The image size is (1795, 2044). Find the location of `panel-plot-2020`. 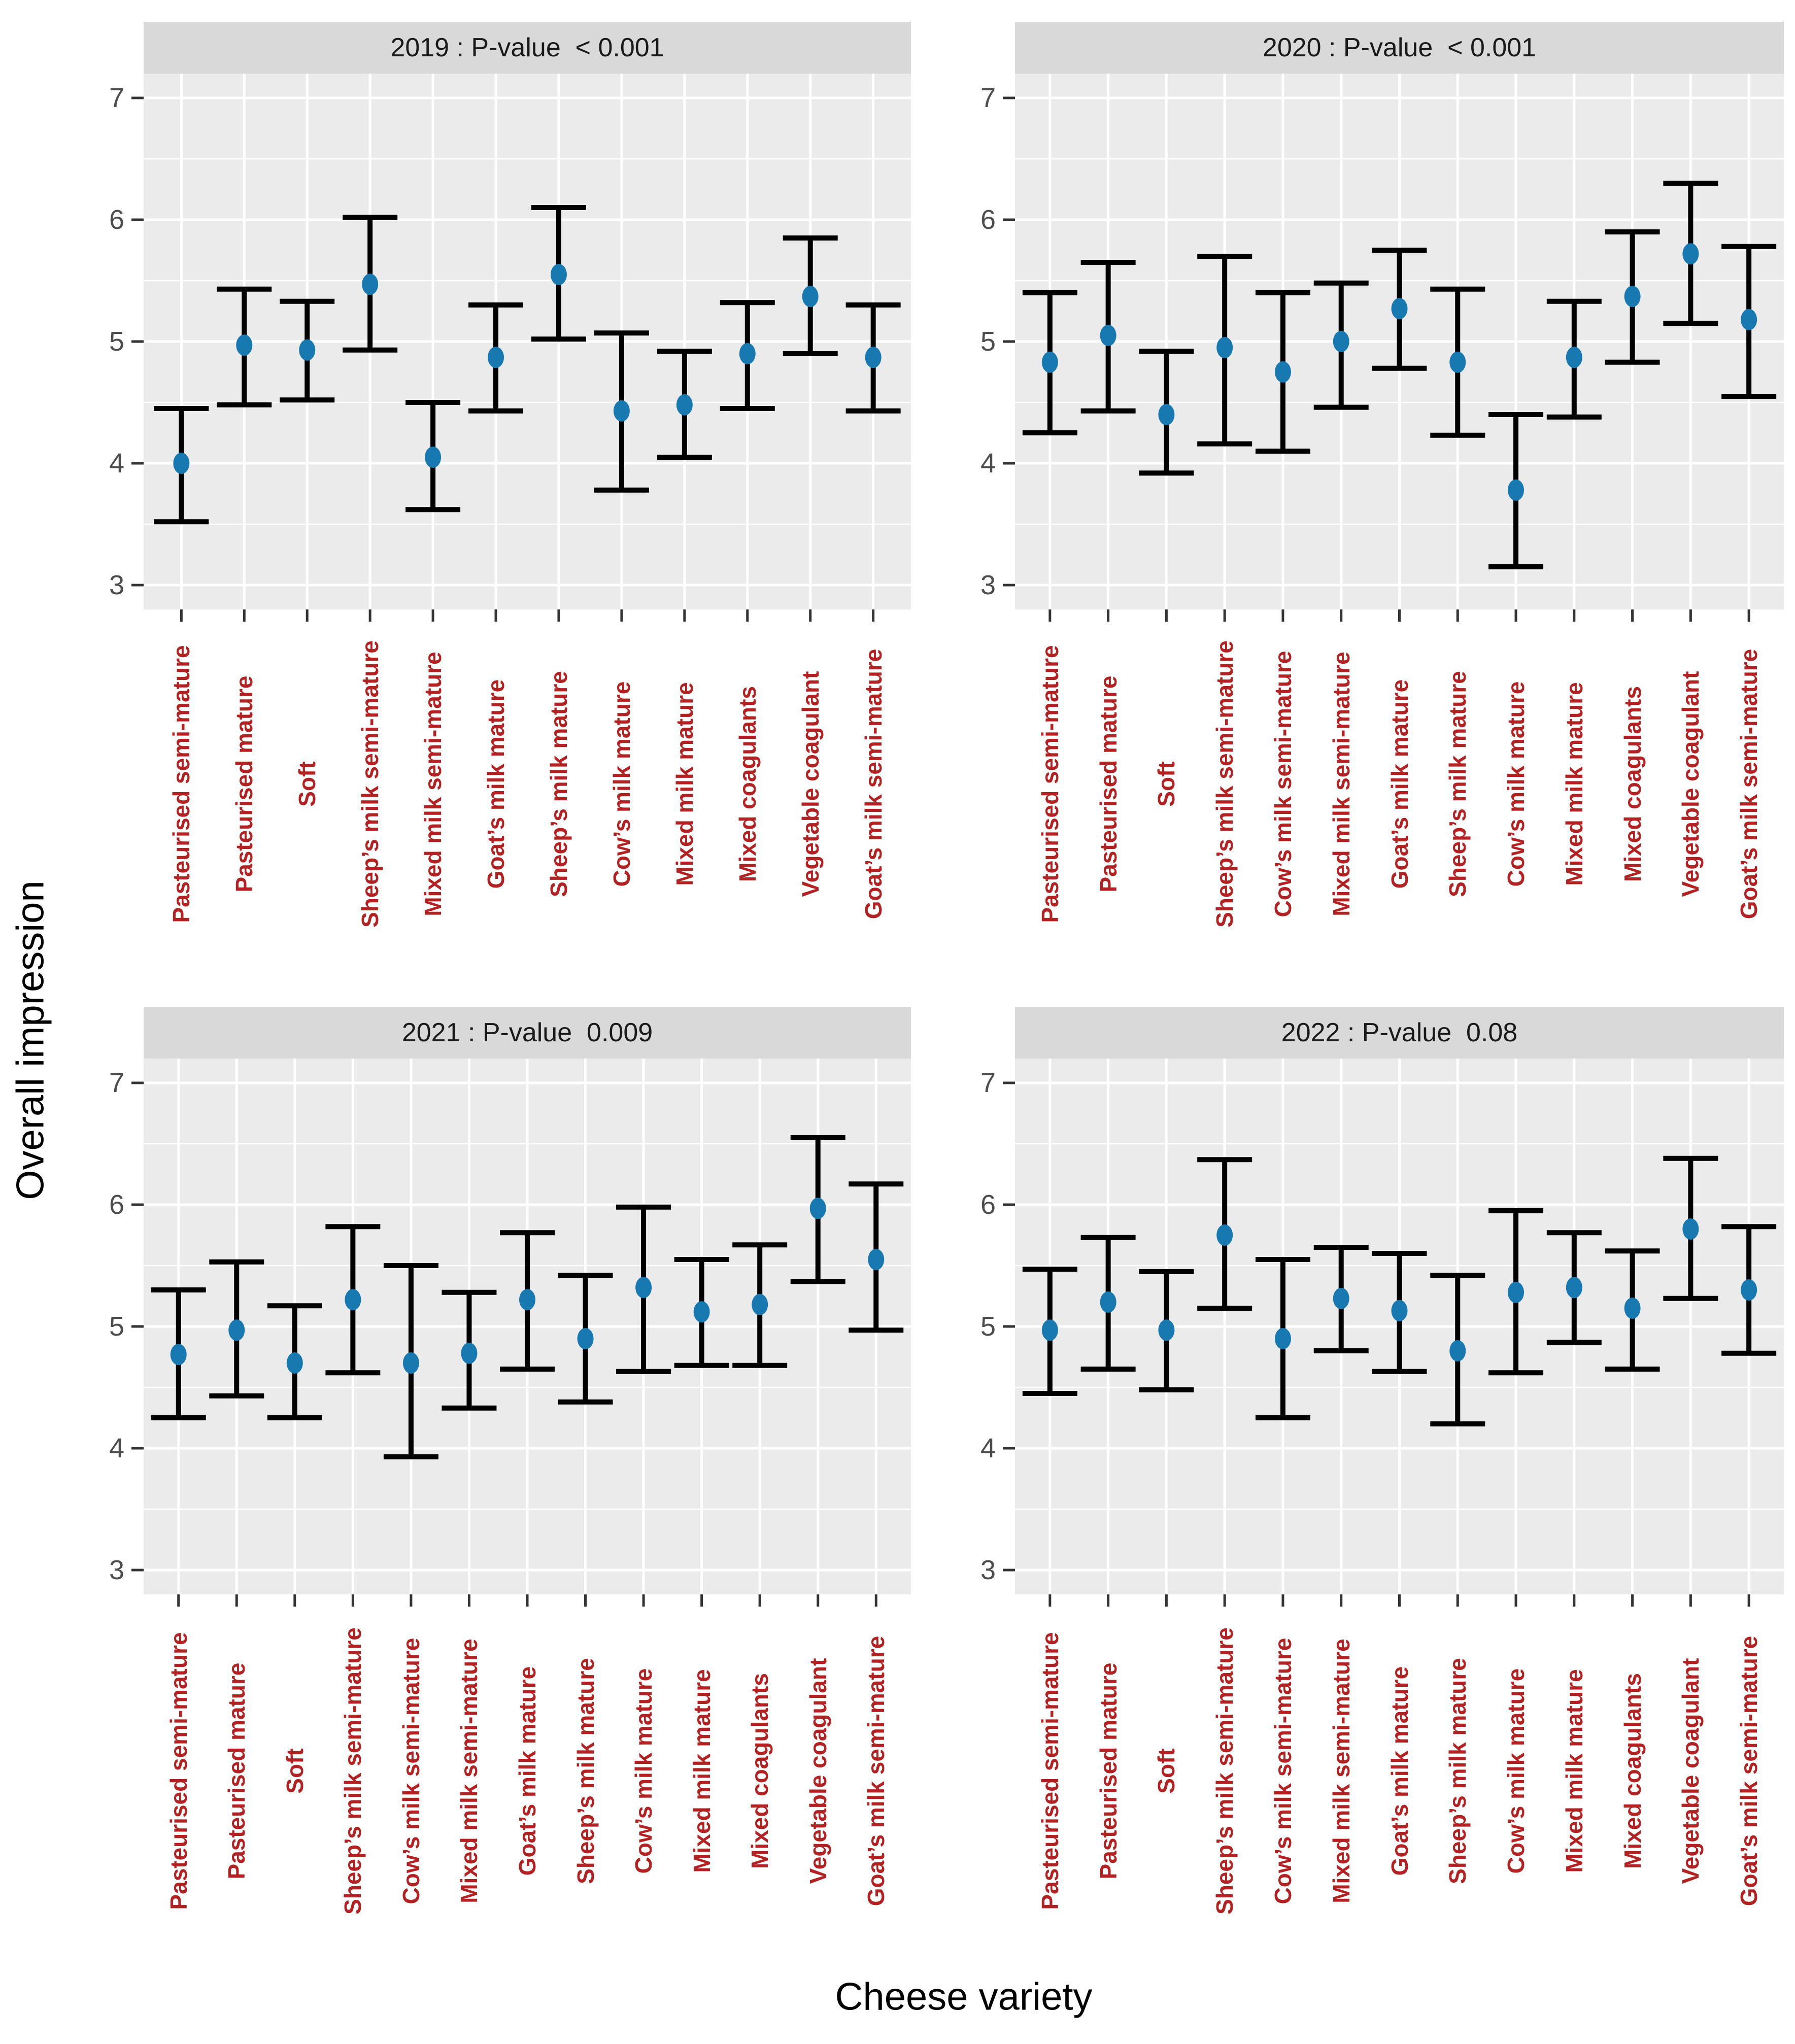

panel-plot-2020 is located at coordinates (1394, 348).